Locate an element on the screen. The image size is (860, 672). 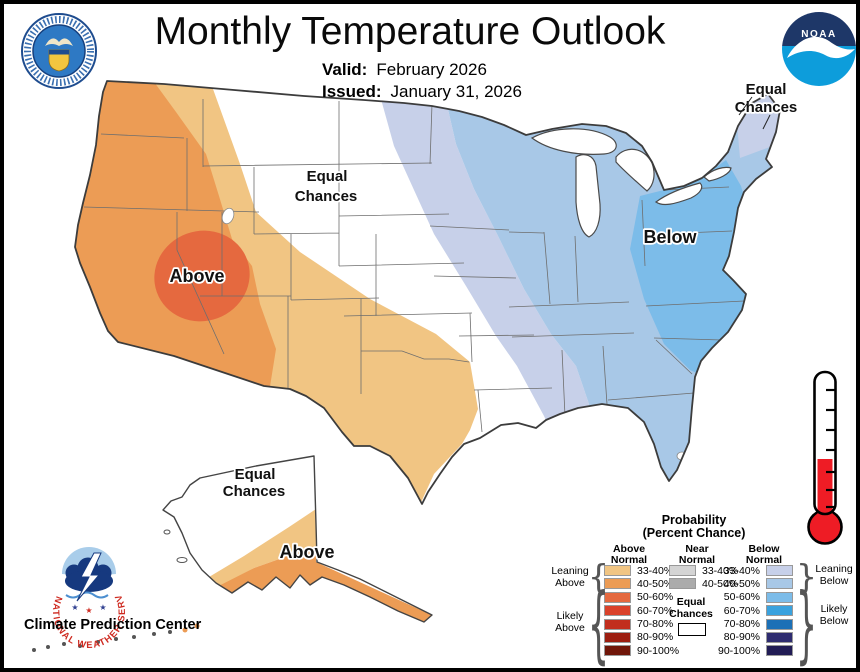
label-central-equal-line2: Chances is located at coordinates (326, 196).